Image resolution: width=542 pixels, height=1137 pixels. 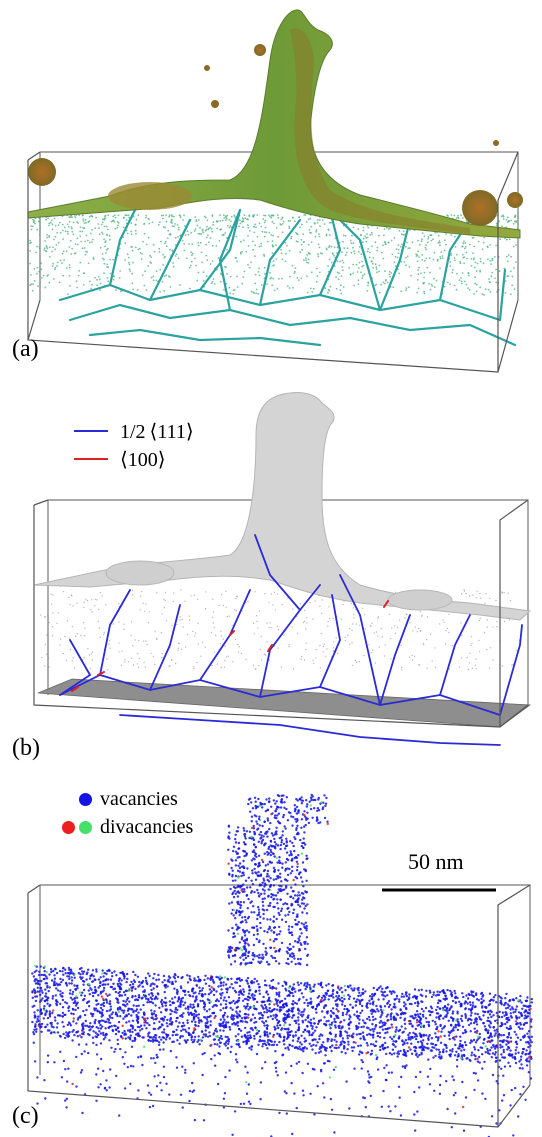 What do you see at coordinates (85, 827) in the screenshot?
I see `legend-dot-divacancy-green` at bounding box center [85, 827].